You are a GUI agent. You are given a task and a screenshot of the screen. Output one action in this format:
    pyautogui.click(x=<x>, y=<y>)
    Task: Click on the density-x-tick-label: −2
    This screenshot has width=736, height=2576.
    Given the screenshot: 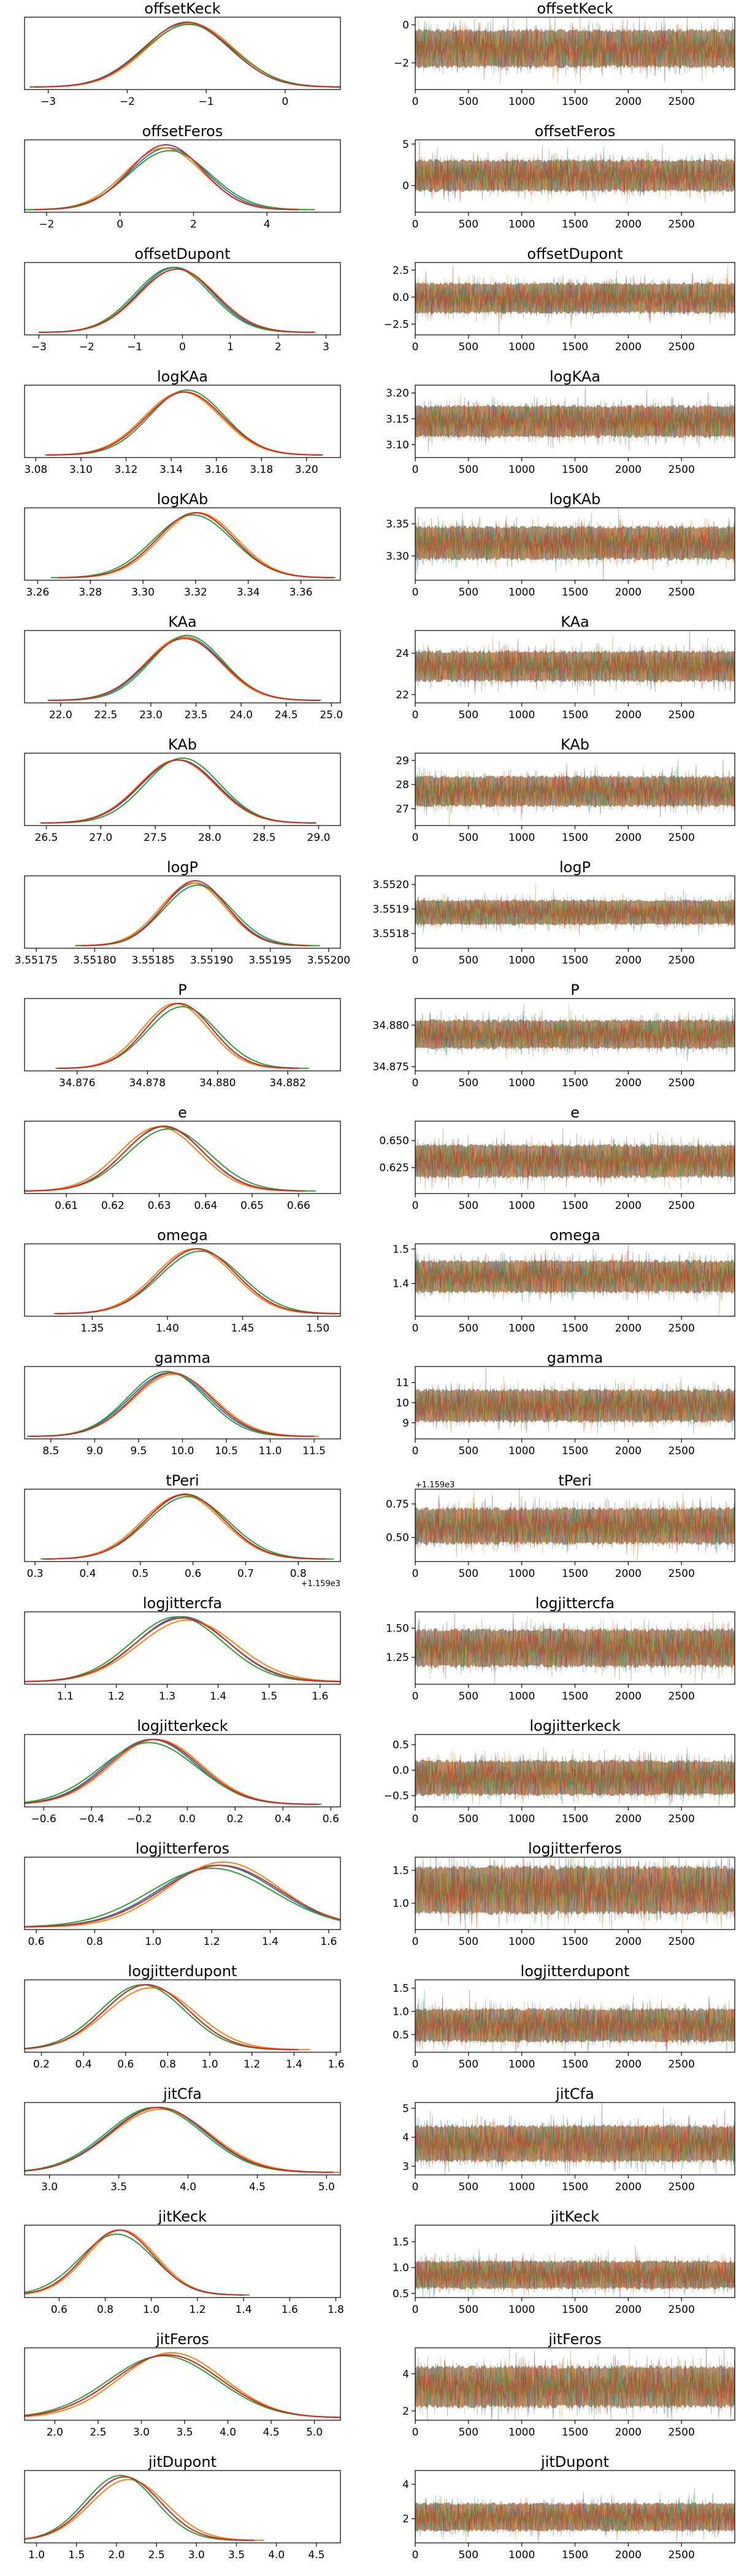 What is the action you would take?
    pyautogui.click(x=46, y=224)
    